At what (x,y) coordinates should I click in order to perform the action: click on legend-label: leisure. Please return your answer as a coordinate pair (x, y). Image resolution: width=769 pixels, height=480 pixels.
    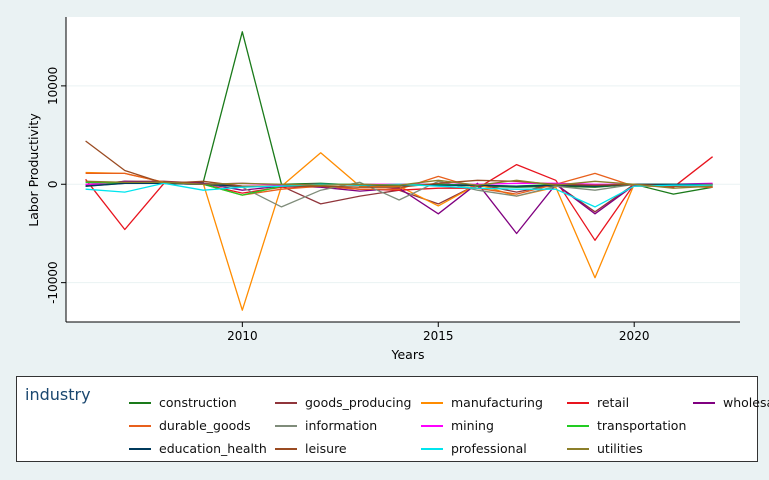
    Looking at the image, I should click on (326, 448).